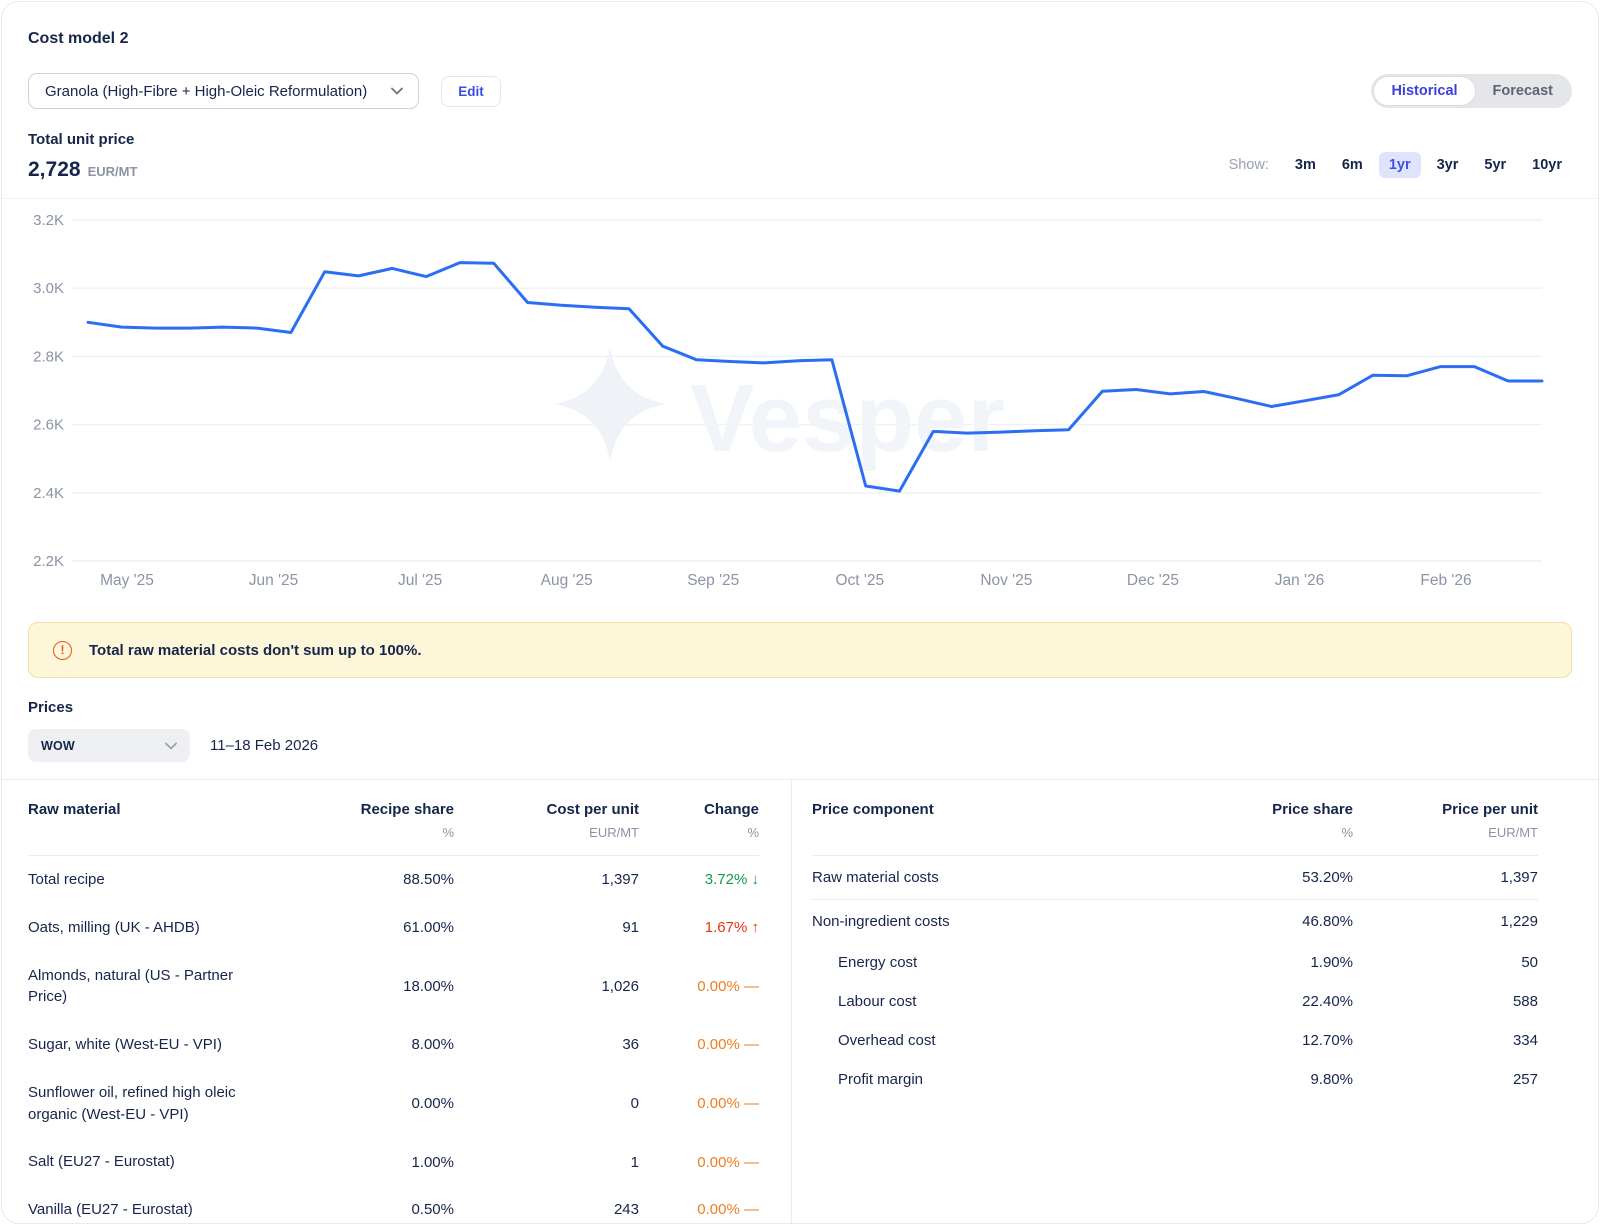 Image resolution: width=1600 pixels, height=1225 pixels. Describe the element at coordinates (1522, 91) in the screenshot. I see `toggle-option-forecast: Forecast` at that location.